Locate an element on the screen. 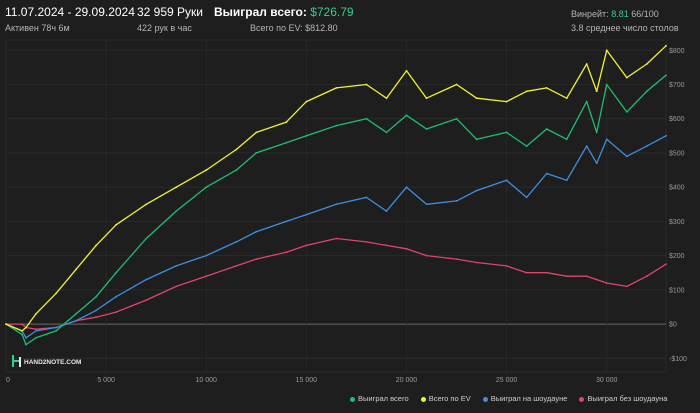 This screenshot has width=700, height=413. y-tick-label: $100 is located at coordinates (677, 290).